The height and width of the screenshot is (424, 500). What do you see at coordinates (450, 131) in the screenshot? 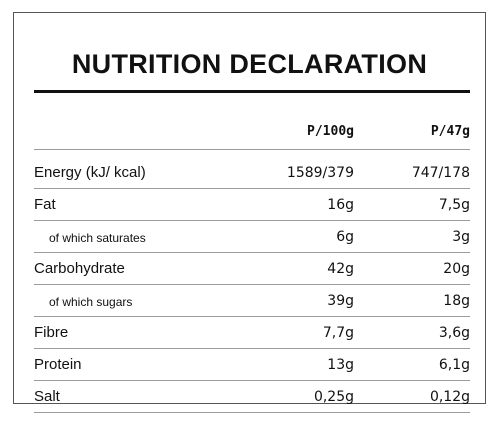
I see `column-header-per-serving: P/47g` at bounding box center [450, 131].